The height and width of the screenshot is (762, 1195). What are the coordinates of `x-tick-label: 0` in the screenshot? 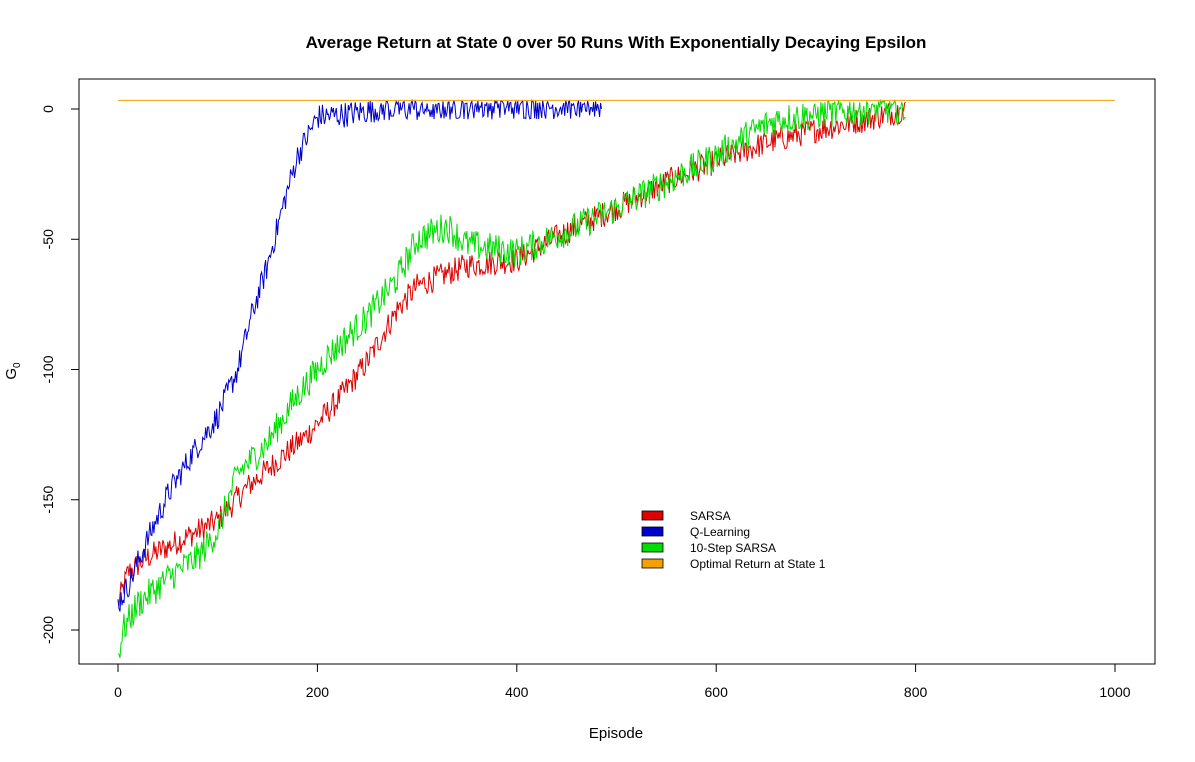 It's located at (118, 692).